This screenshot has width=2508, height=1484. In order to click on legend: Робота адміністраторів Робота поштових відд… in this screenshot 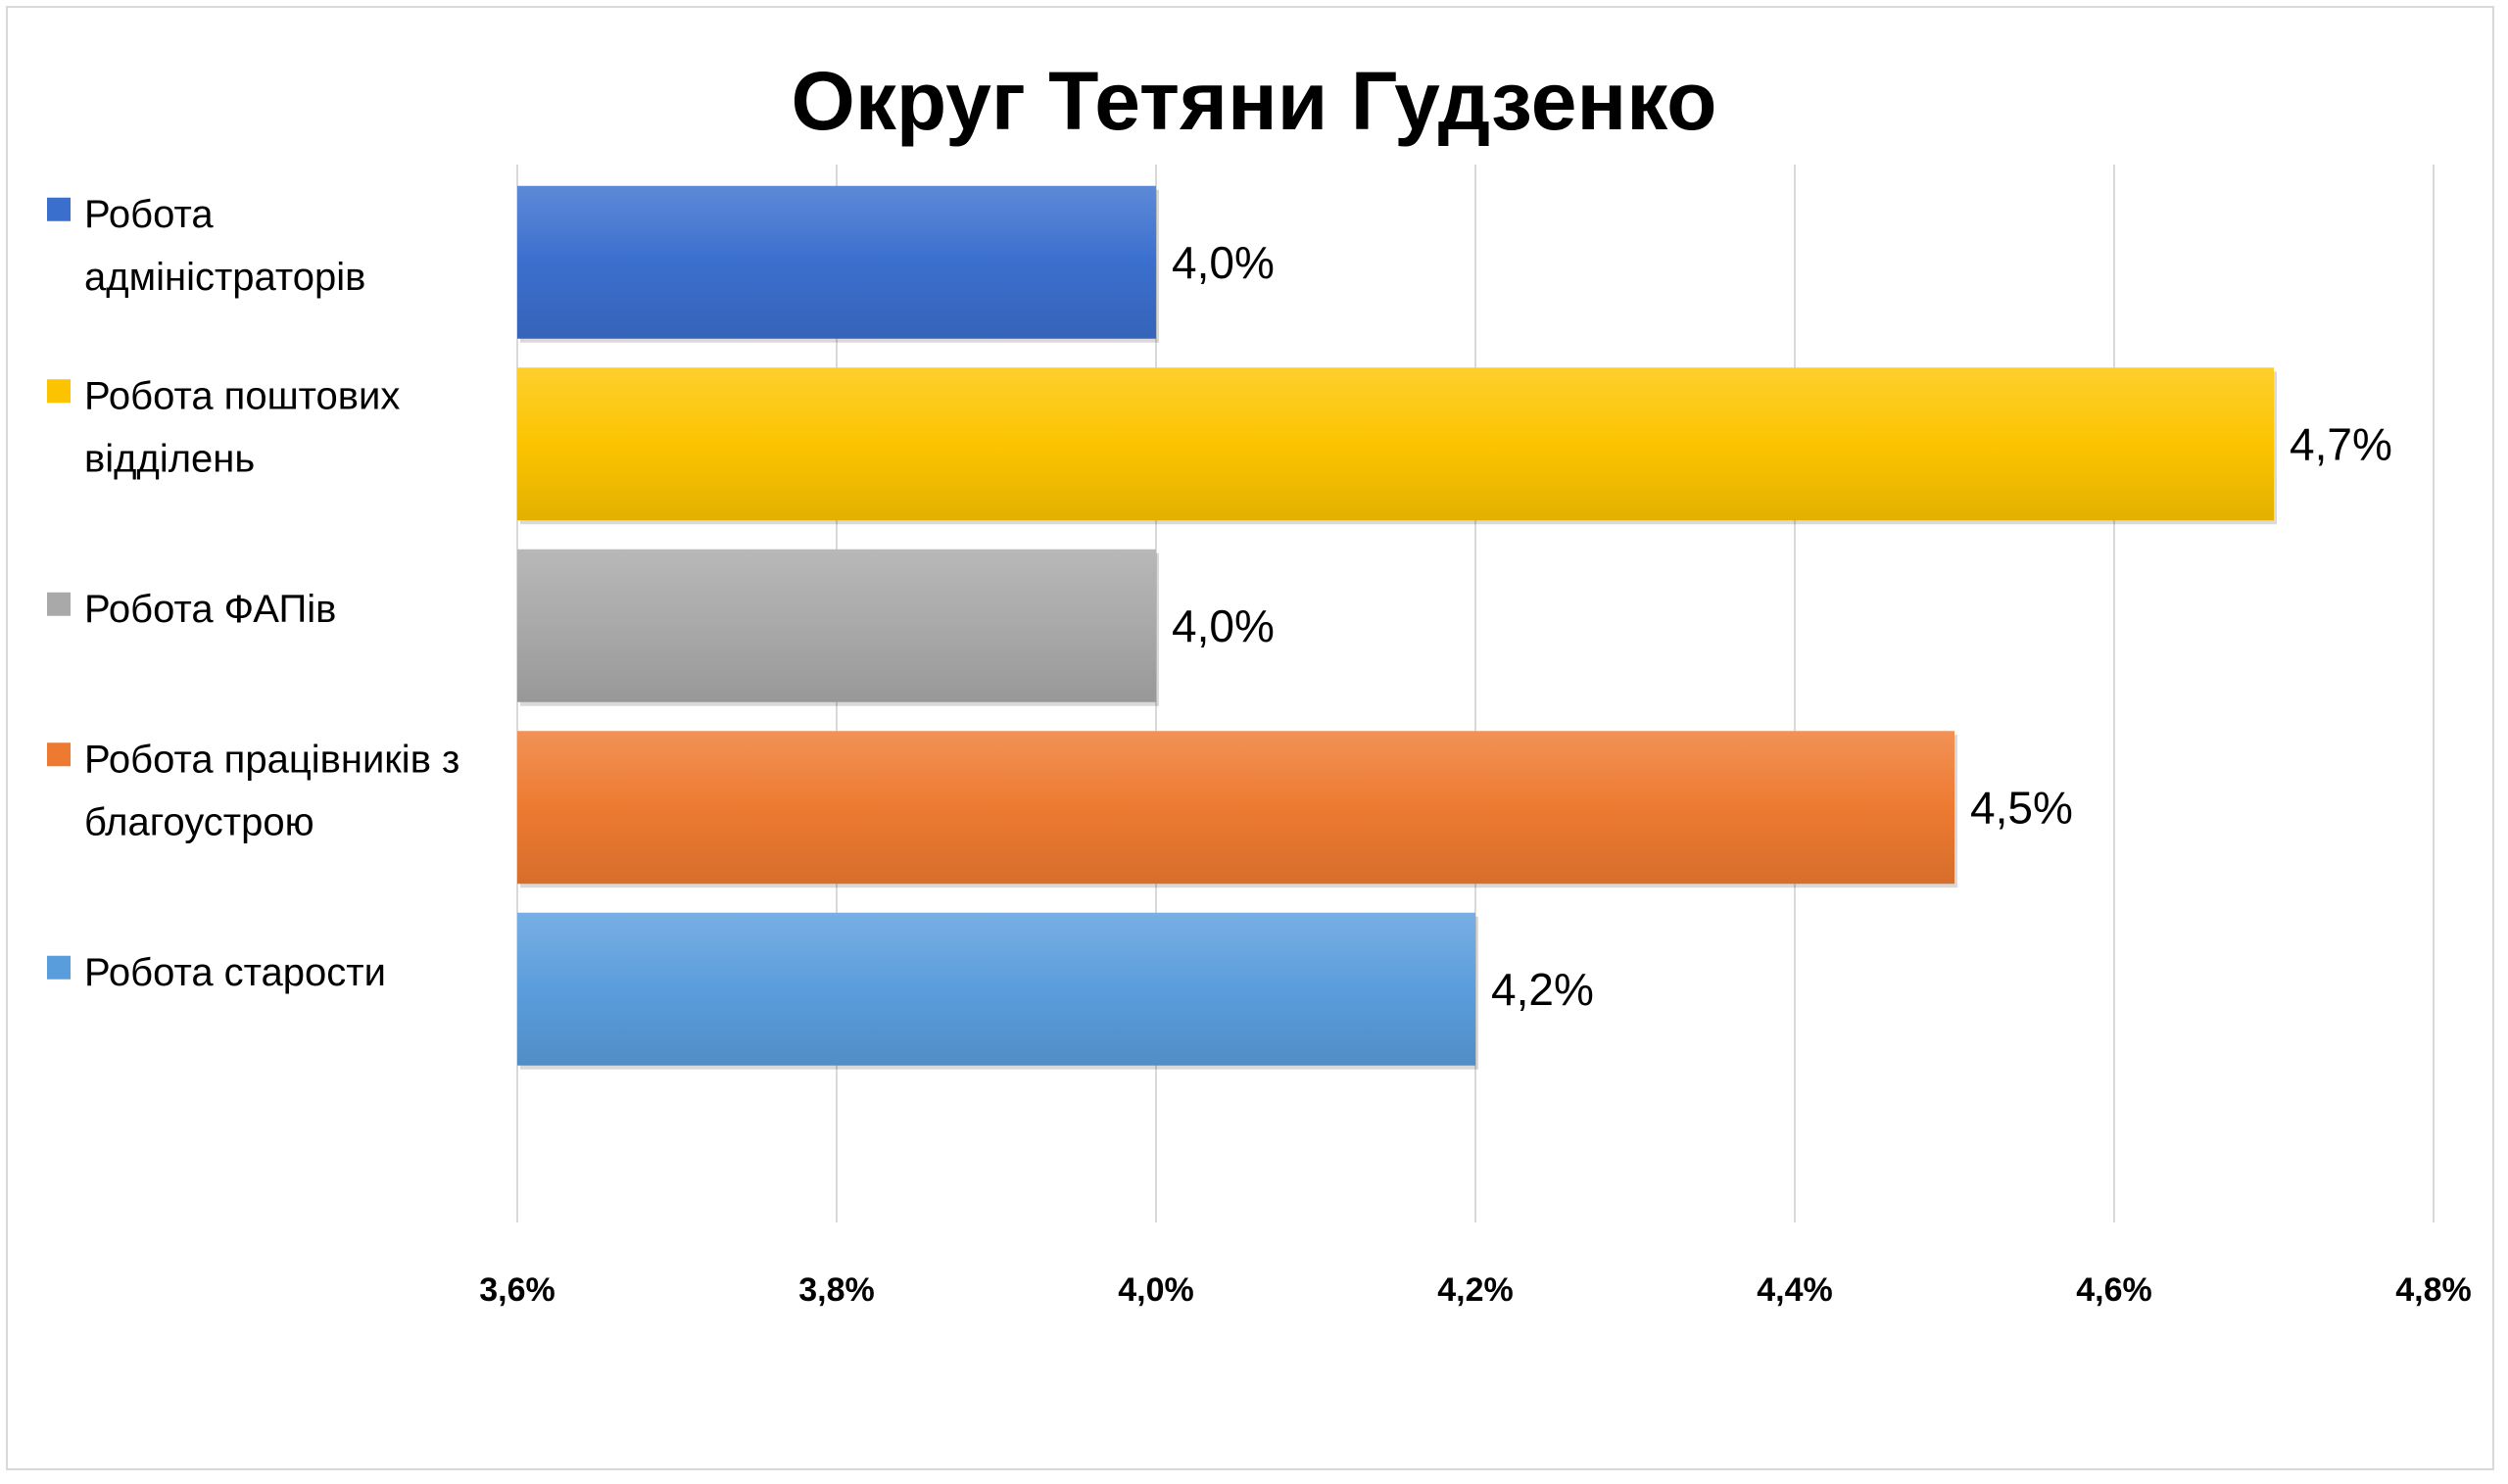, I will do `click(253, 593)`.